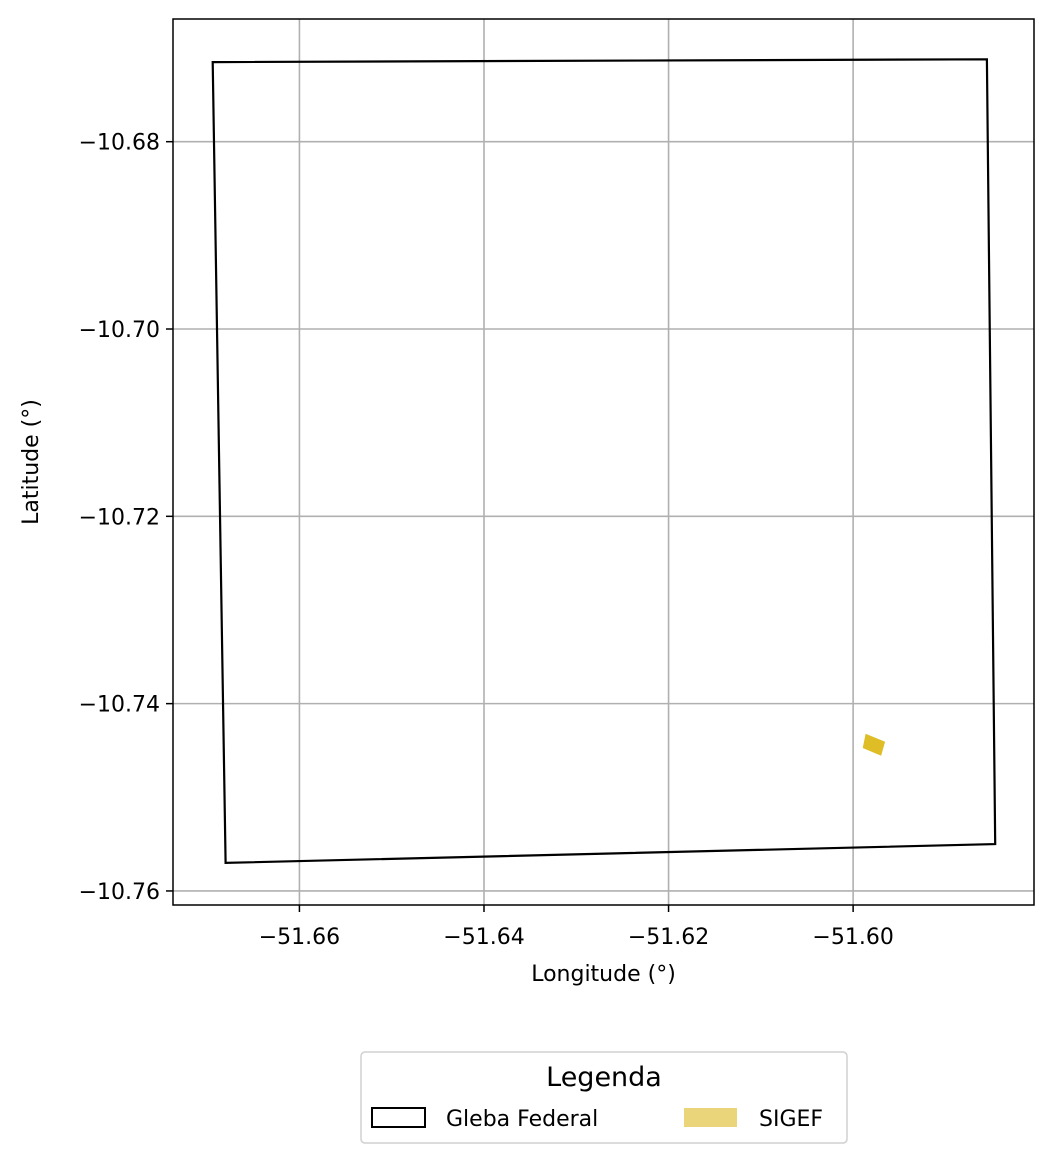 This screenshot has height=1163, width=1053. Describe the element at coordinates (119, 705) in the screenshot. I see `y-tick-label: −10.74` at that location.